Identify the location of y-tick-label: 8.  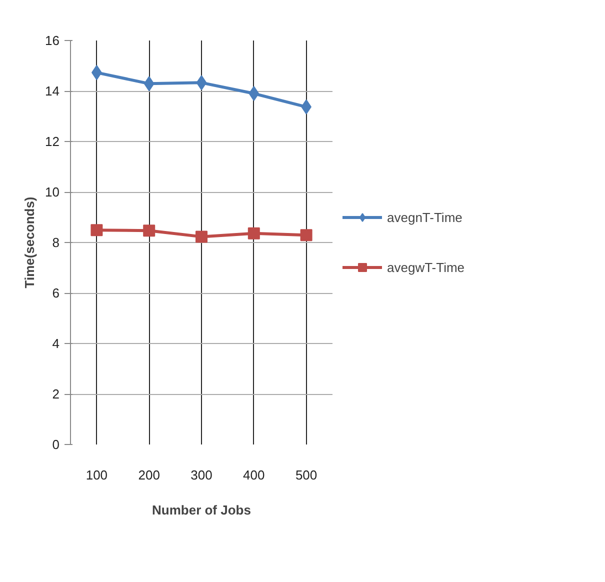
(56, 242).